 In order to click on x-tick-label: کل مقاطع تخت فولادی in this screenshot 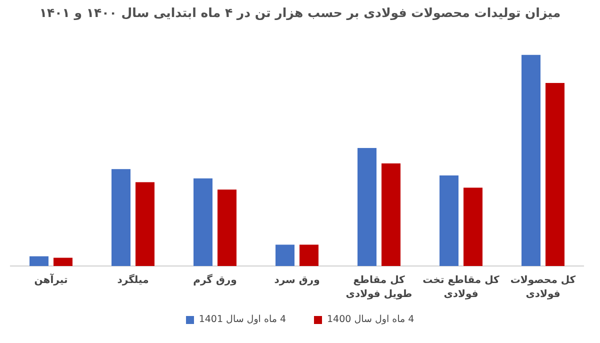, I will do `click(461, 288)`.